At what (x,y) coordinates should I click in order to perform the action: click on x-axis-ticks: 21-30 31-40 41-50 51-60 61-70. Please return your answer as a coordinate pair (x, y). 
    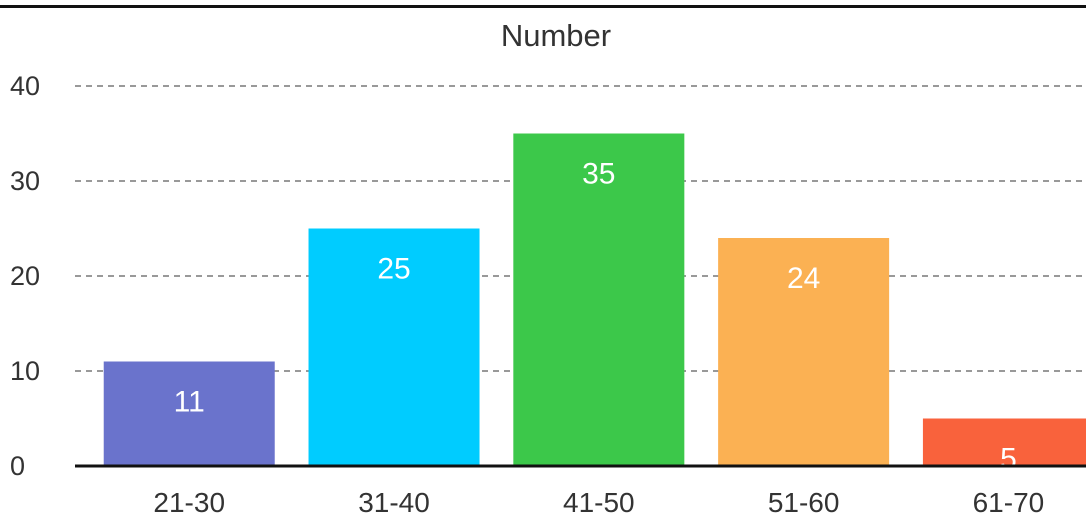
    Looking at the image, I should click on (598, 502).